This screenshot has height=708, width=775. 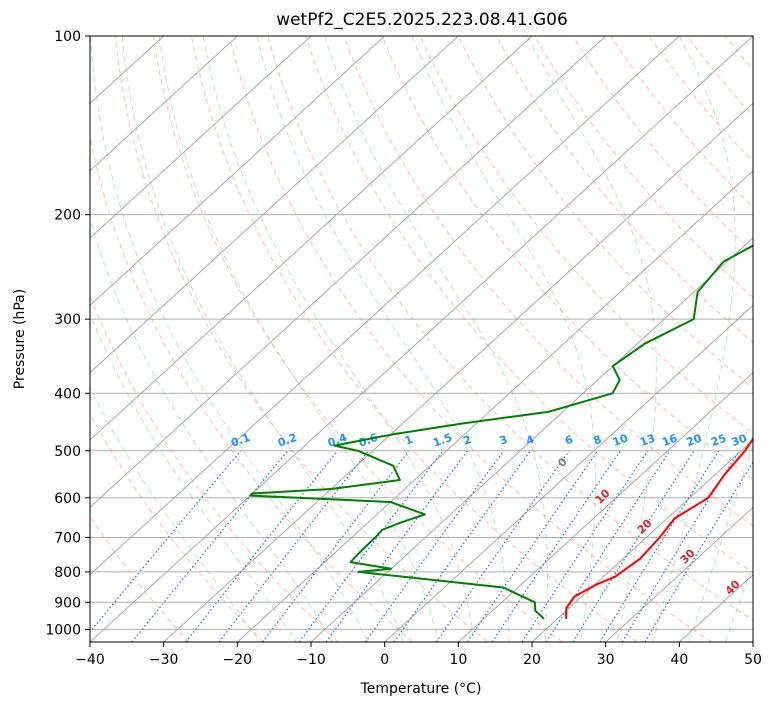 I want to click on y-tick-label: 500, so click(x=67, y=452).